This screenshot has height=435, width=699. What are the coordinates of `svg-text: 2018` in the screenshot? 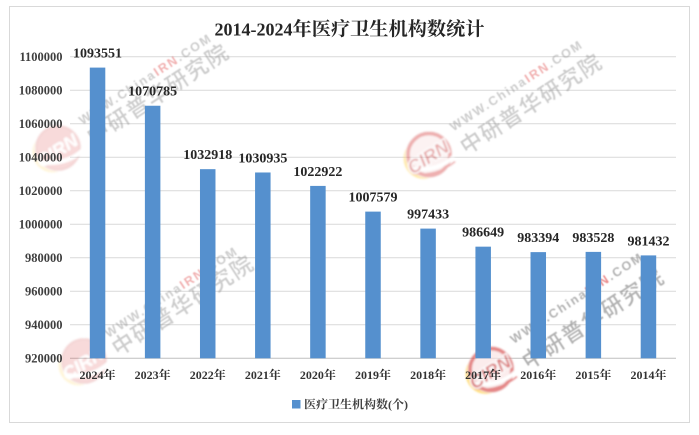 It's located at (422, 375).